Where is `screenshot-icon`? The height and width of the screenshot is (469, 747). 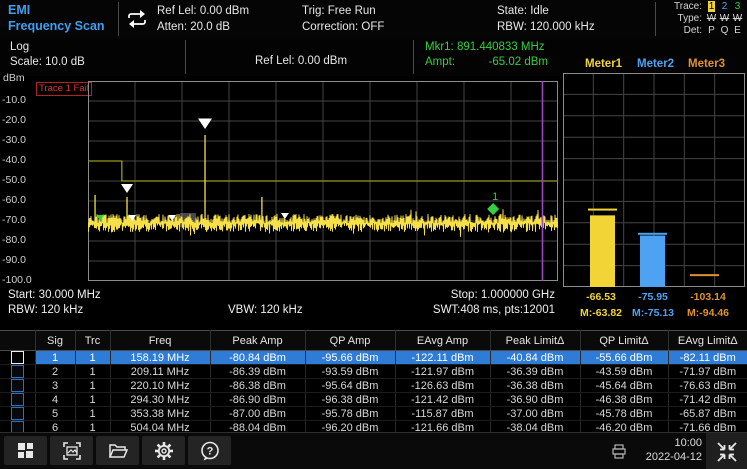 screenshot-icon is located at coordinates (71, 450).